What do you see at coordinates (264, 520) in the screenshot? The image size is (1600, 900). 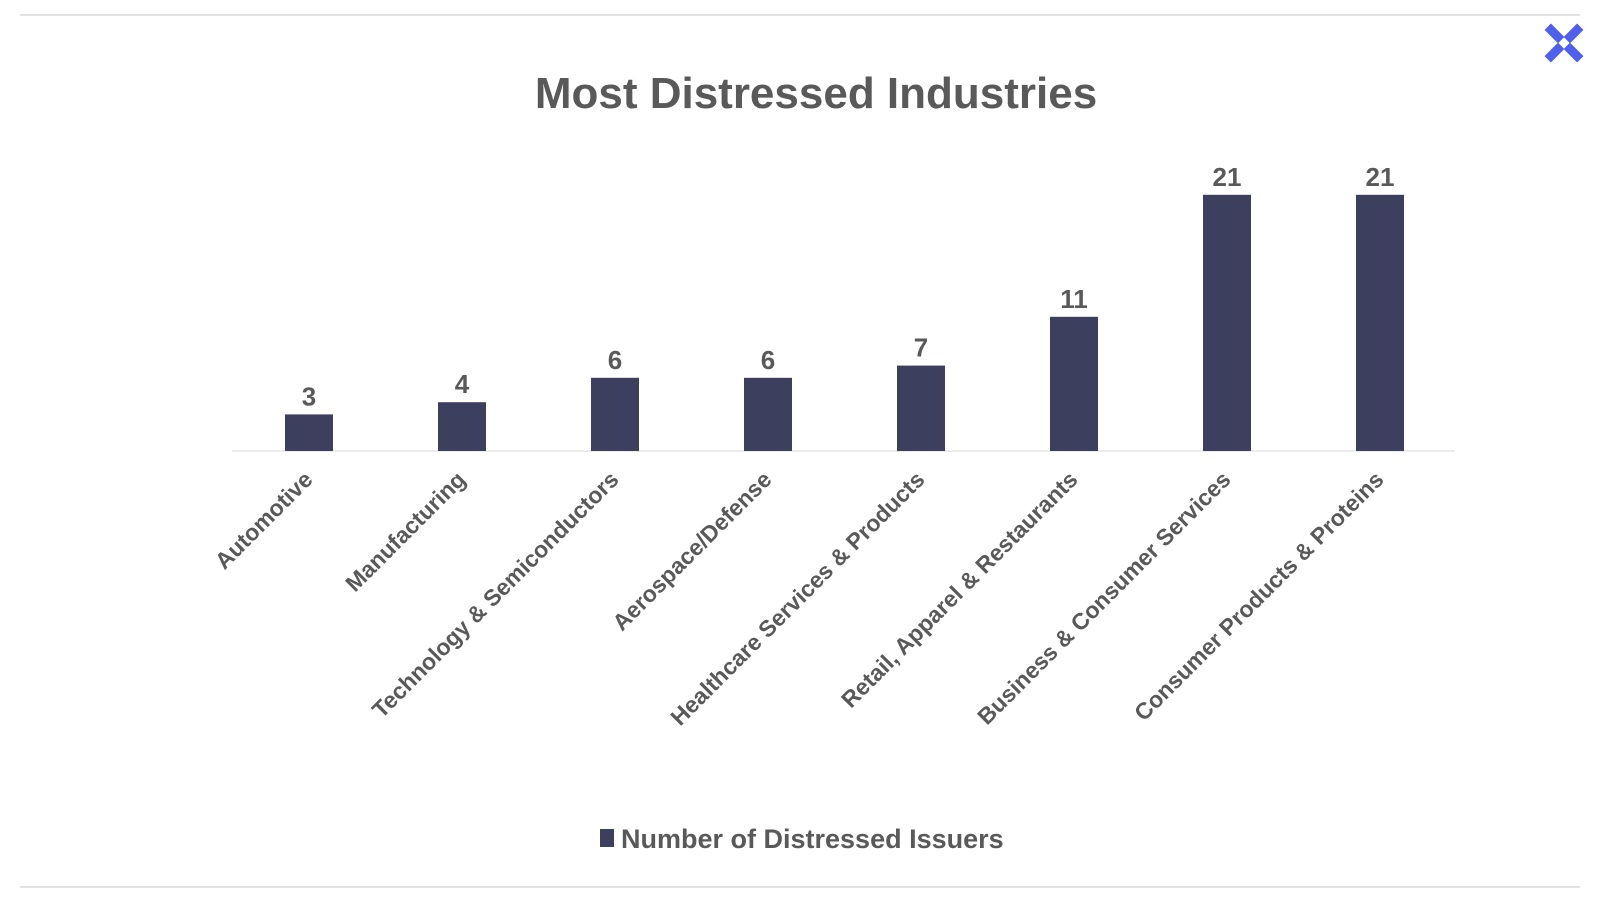 I see `x-tick-label: Automotive` at bounding box center [264, 520].